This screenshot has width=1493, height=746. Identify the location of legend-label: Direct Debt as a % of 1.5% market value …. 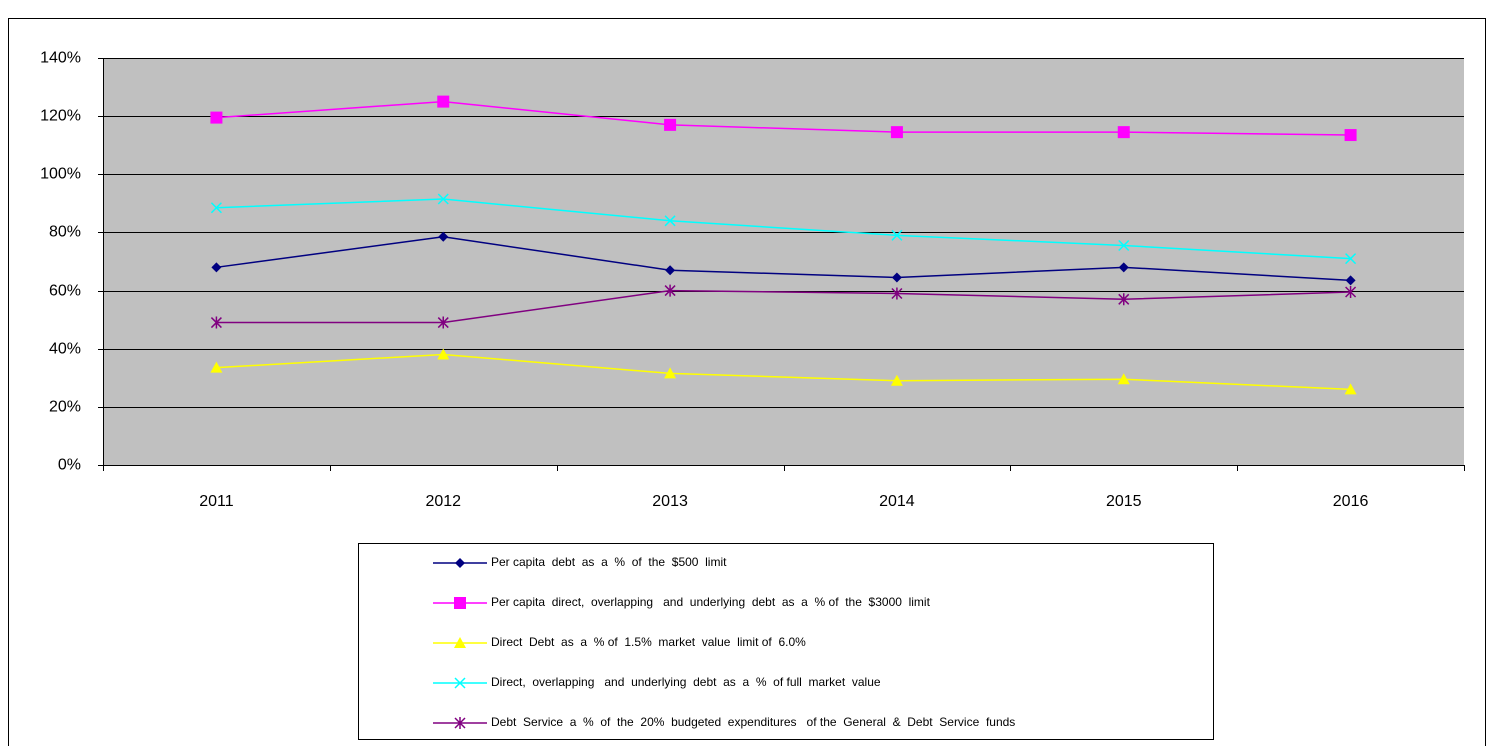
(648, 642).